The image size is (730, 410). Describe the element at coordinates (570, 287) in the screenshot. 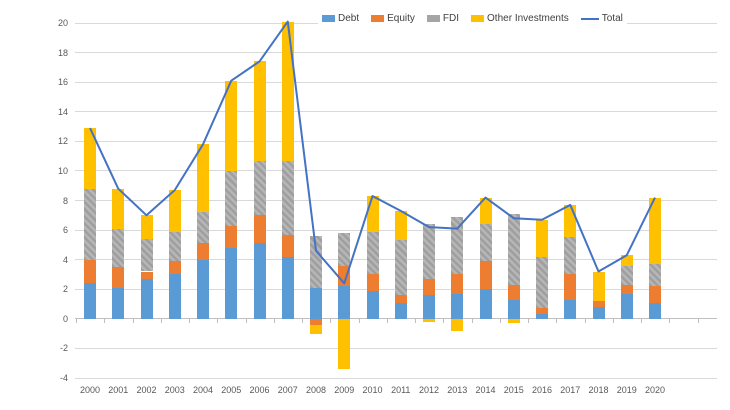

I see `bar-segment-equity-2017` at that location.